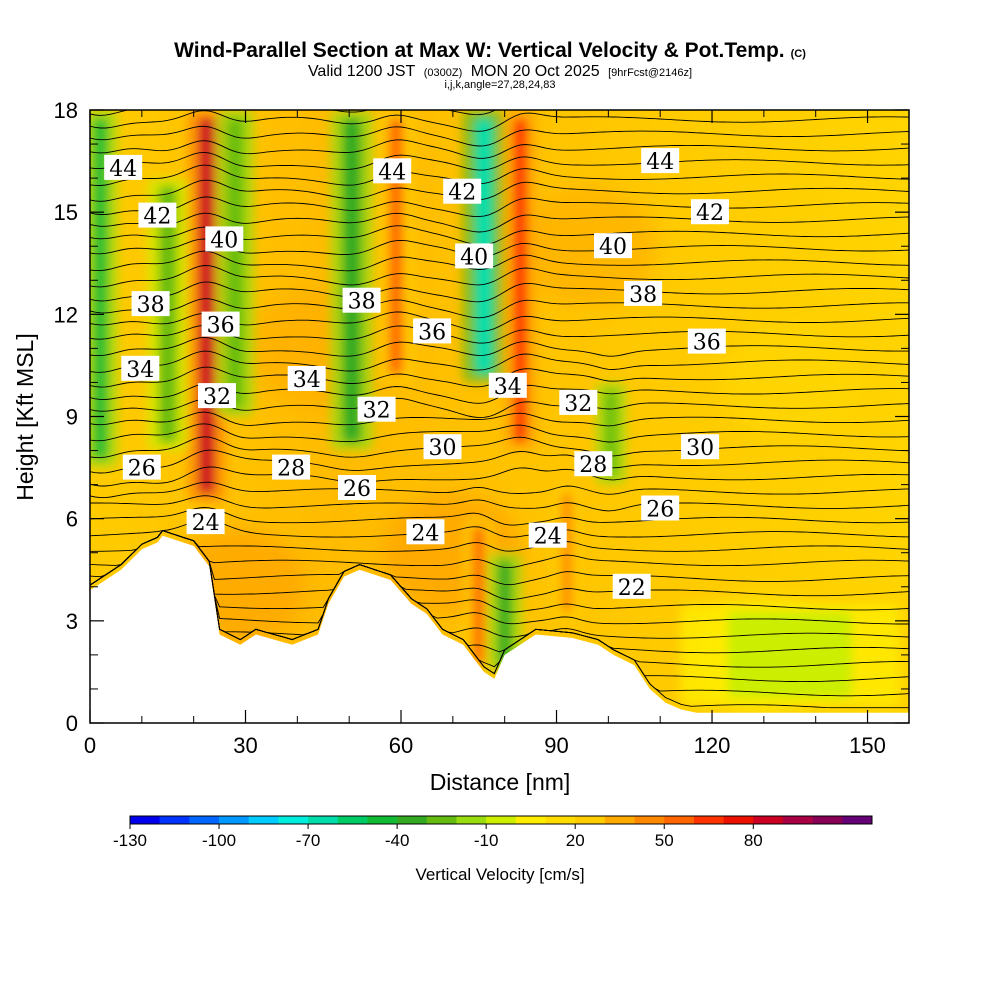 This screenshot has width=1000, height=1000. I want to click on y-tick-label: 3, so click(72, 621).